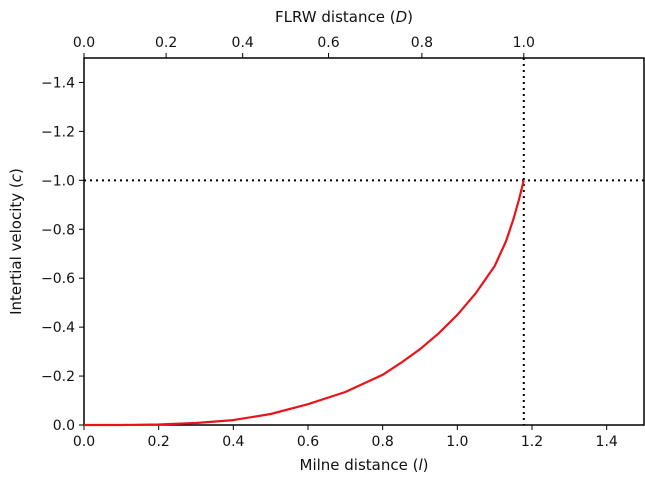 This screenshot has height=479, width=645. I want to click on y-axis-title: Intertial velocity (c), so click(16, 241).